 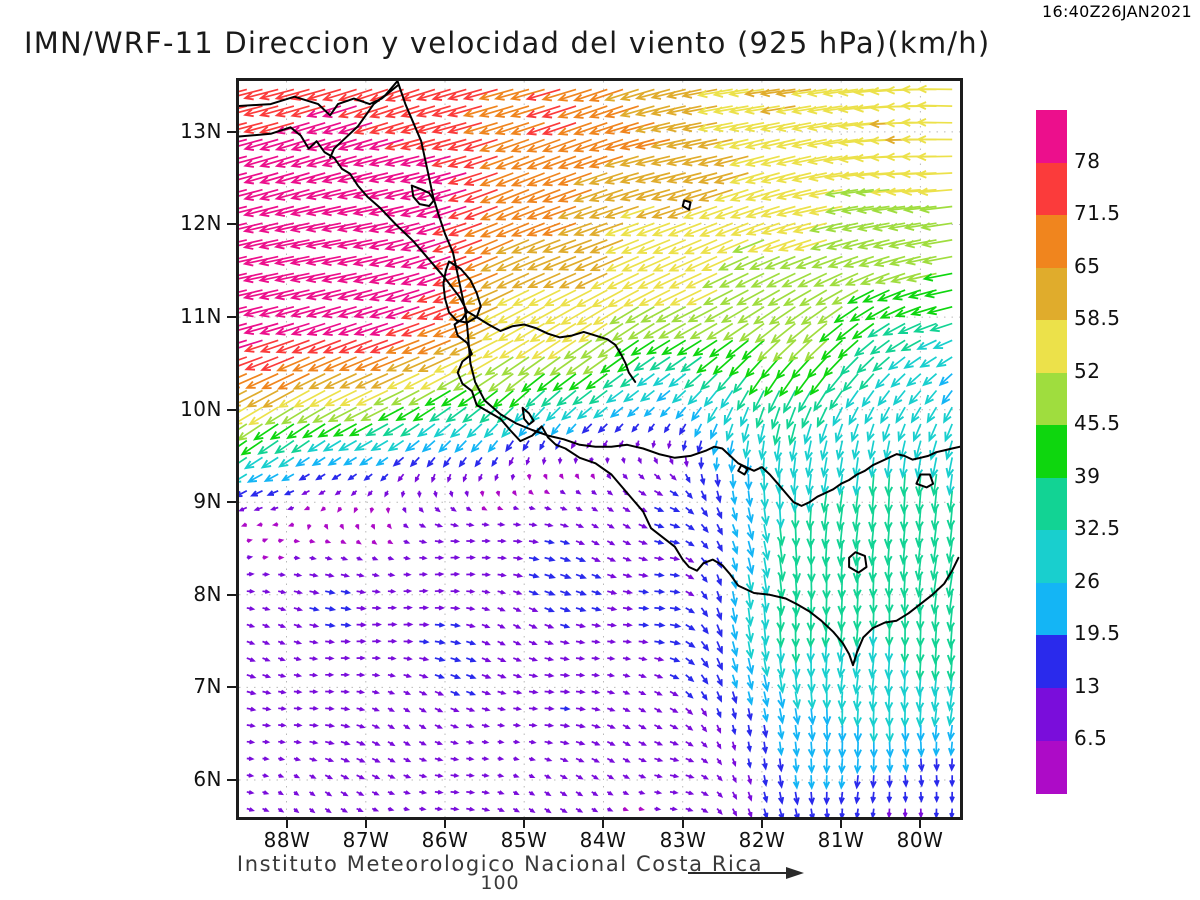 What do you see at coordinates (1087, 371) in the screenshot?
I see `colorbar-tick-label: 52` at bounding box center [1087, 371].